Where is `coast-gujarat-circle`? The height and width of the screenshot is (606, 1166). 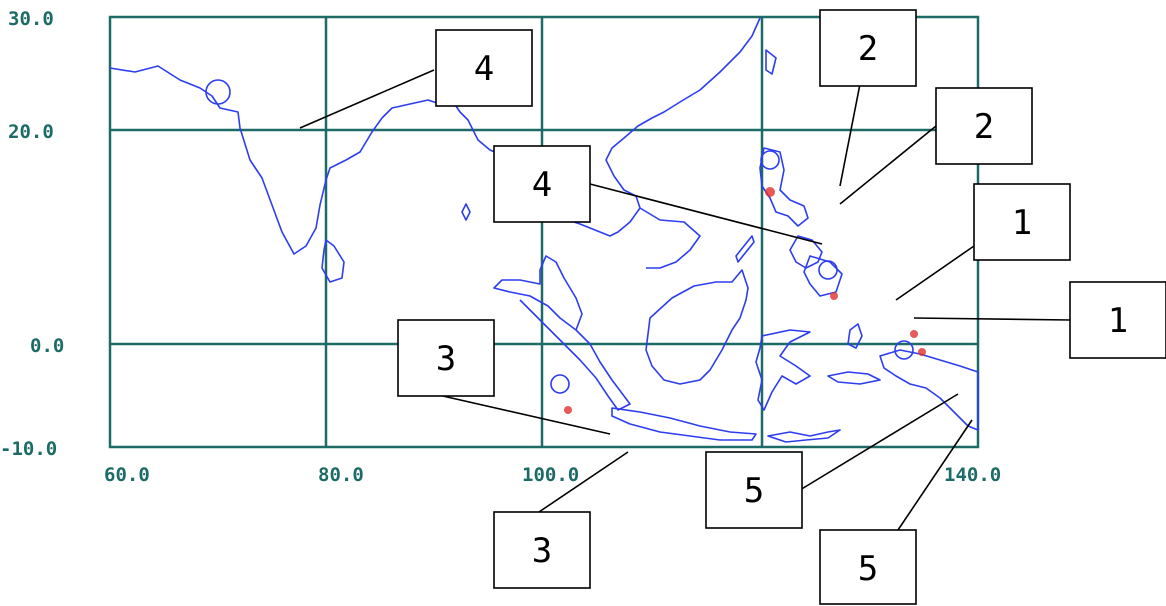
coast-gujarat-circle is located at coordinates (218, 92).